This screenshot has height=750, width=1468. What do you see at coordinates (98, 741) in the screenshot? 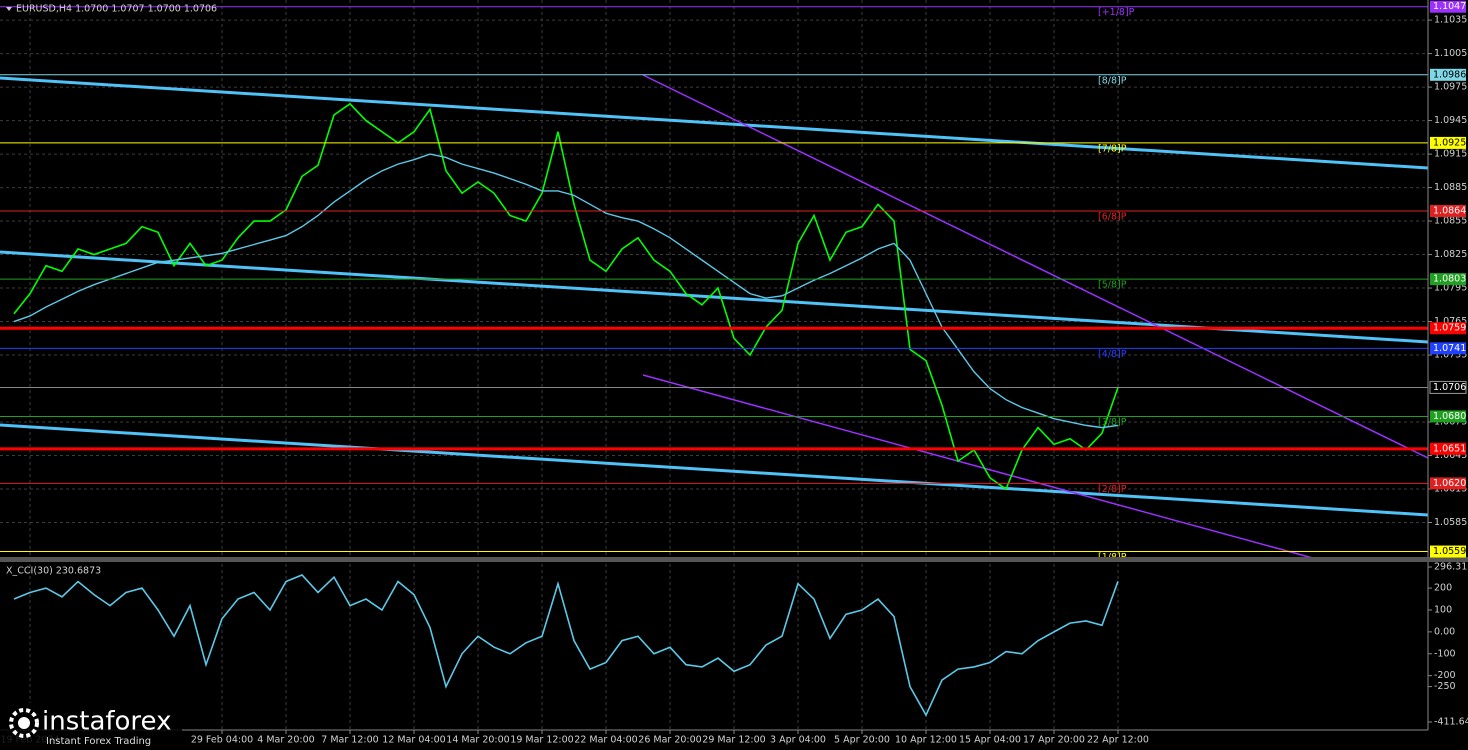
I see `logo-tagline: Instant Forex Trading` at bounding box center [98, 741].